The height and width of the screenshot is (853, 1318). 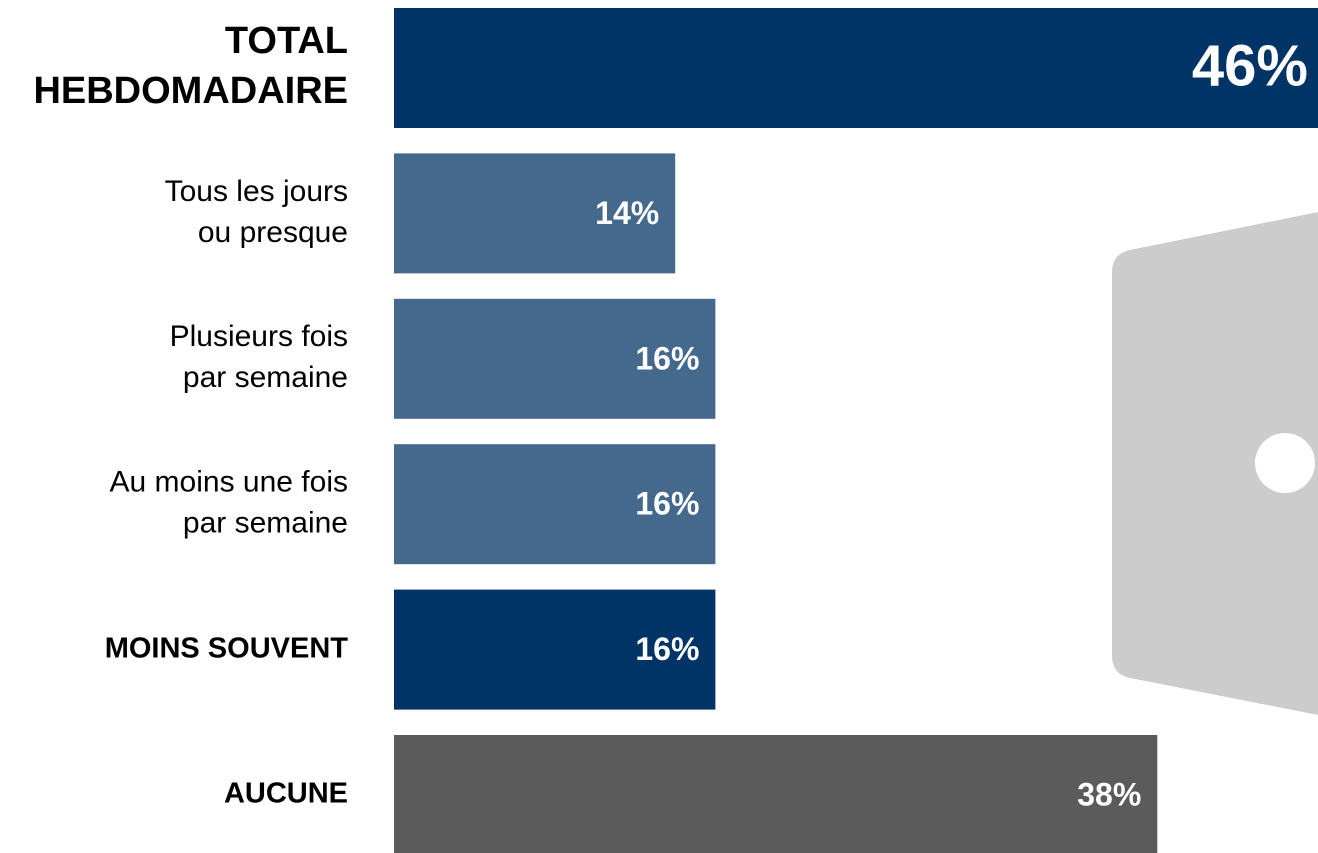 I want to click on category-label: AUCUNE, so click(x=286, y=794).